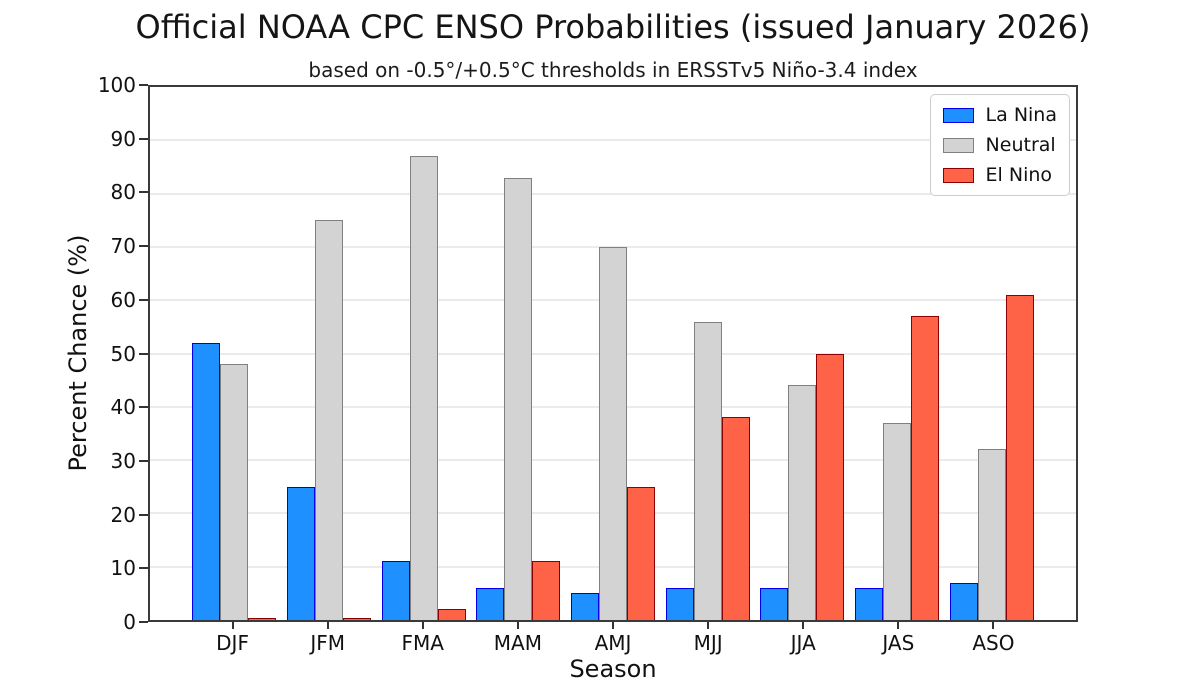  I want to click on bar-neutral-fma, so click(423, 388).